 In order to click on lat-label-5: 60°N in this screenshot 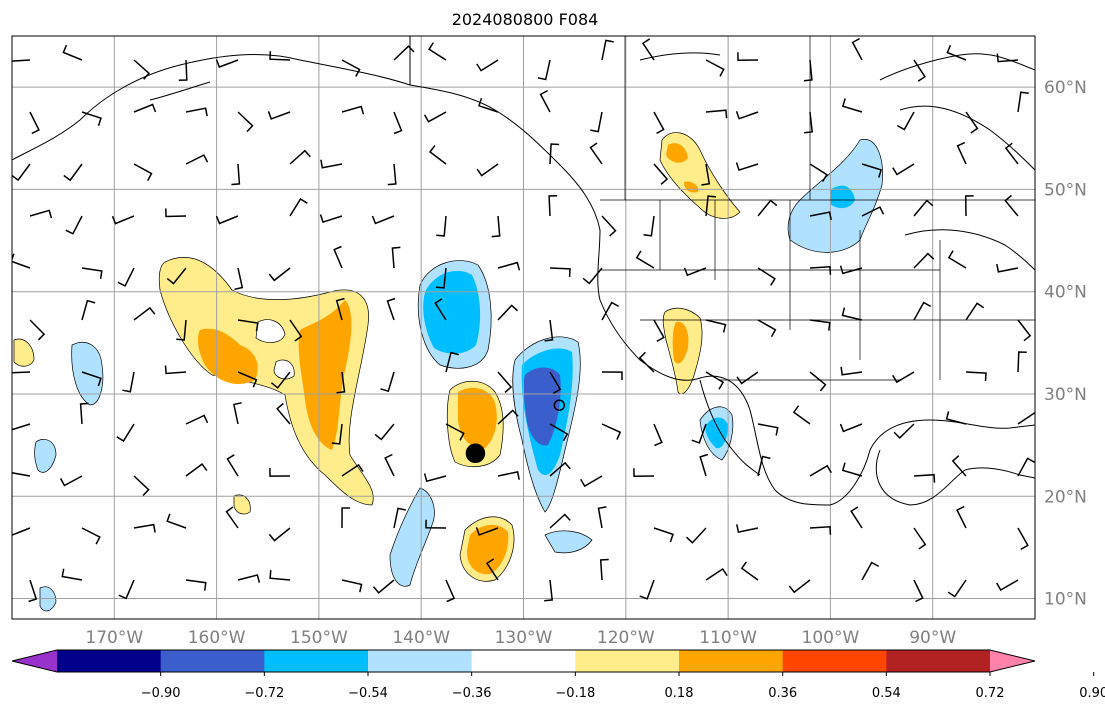, I will do `click(1065, 88)`.